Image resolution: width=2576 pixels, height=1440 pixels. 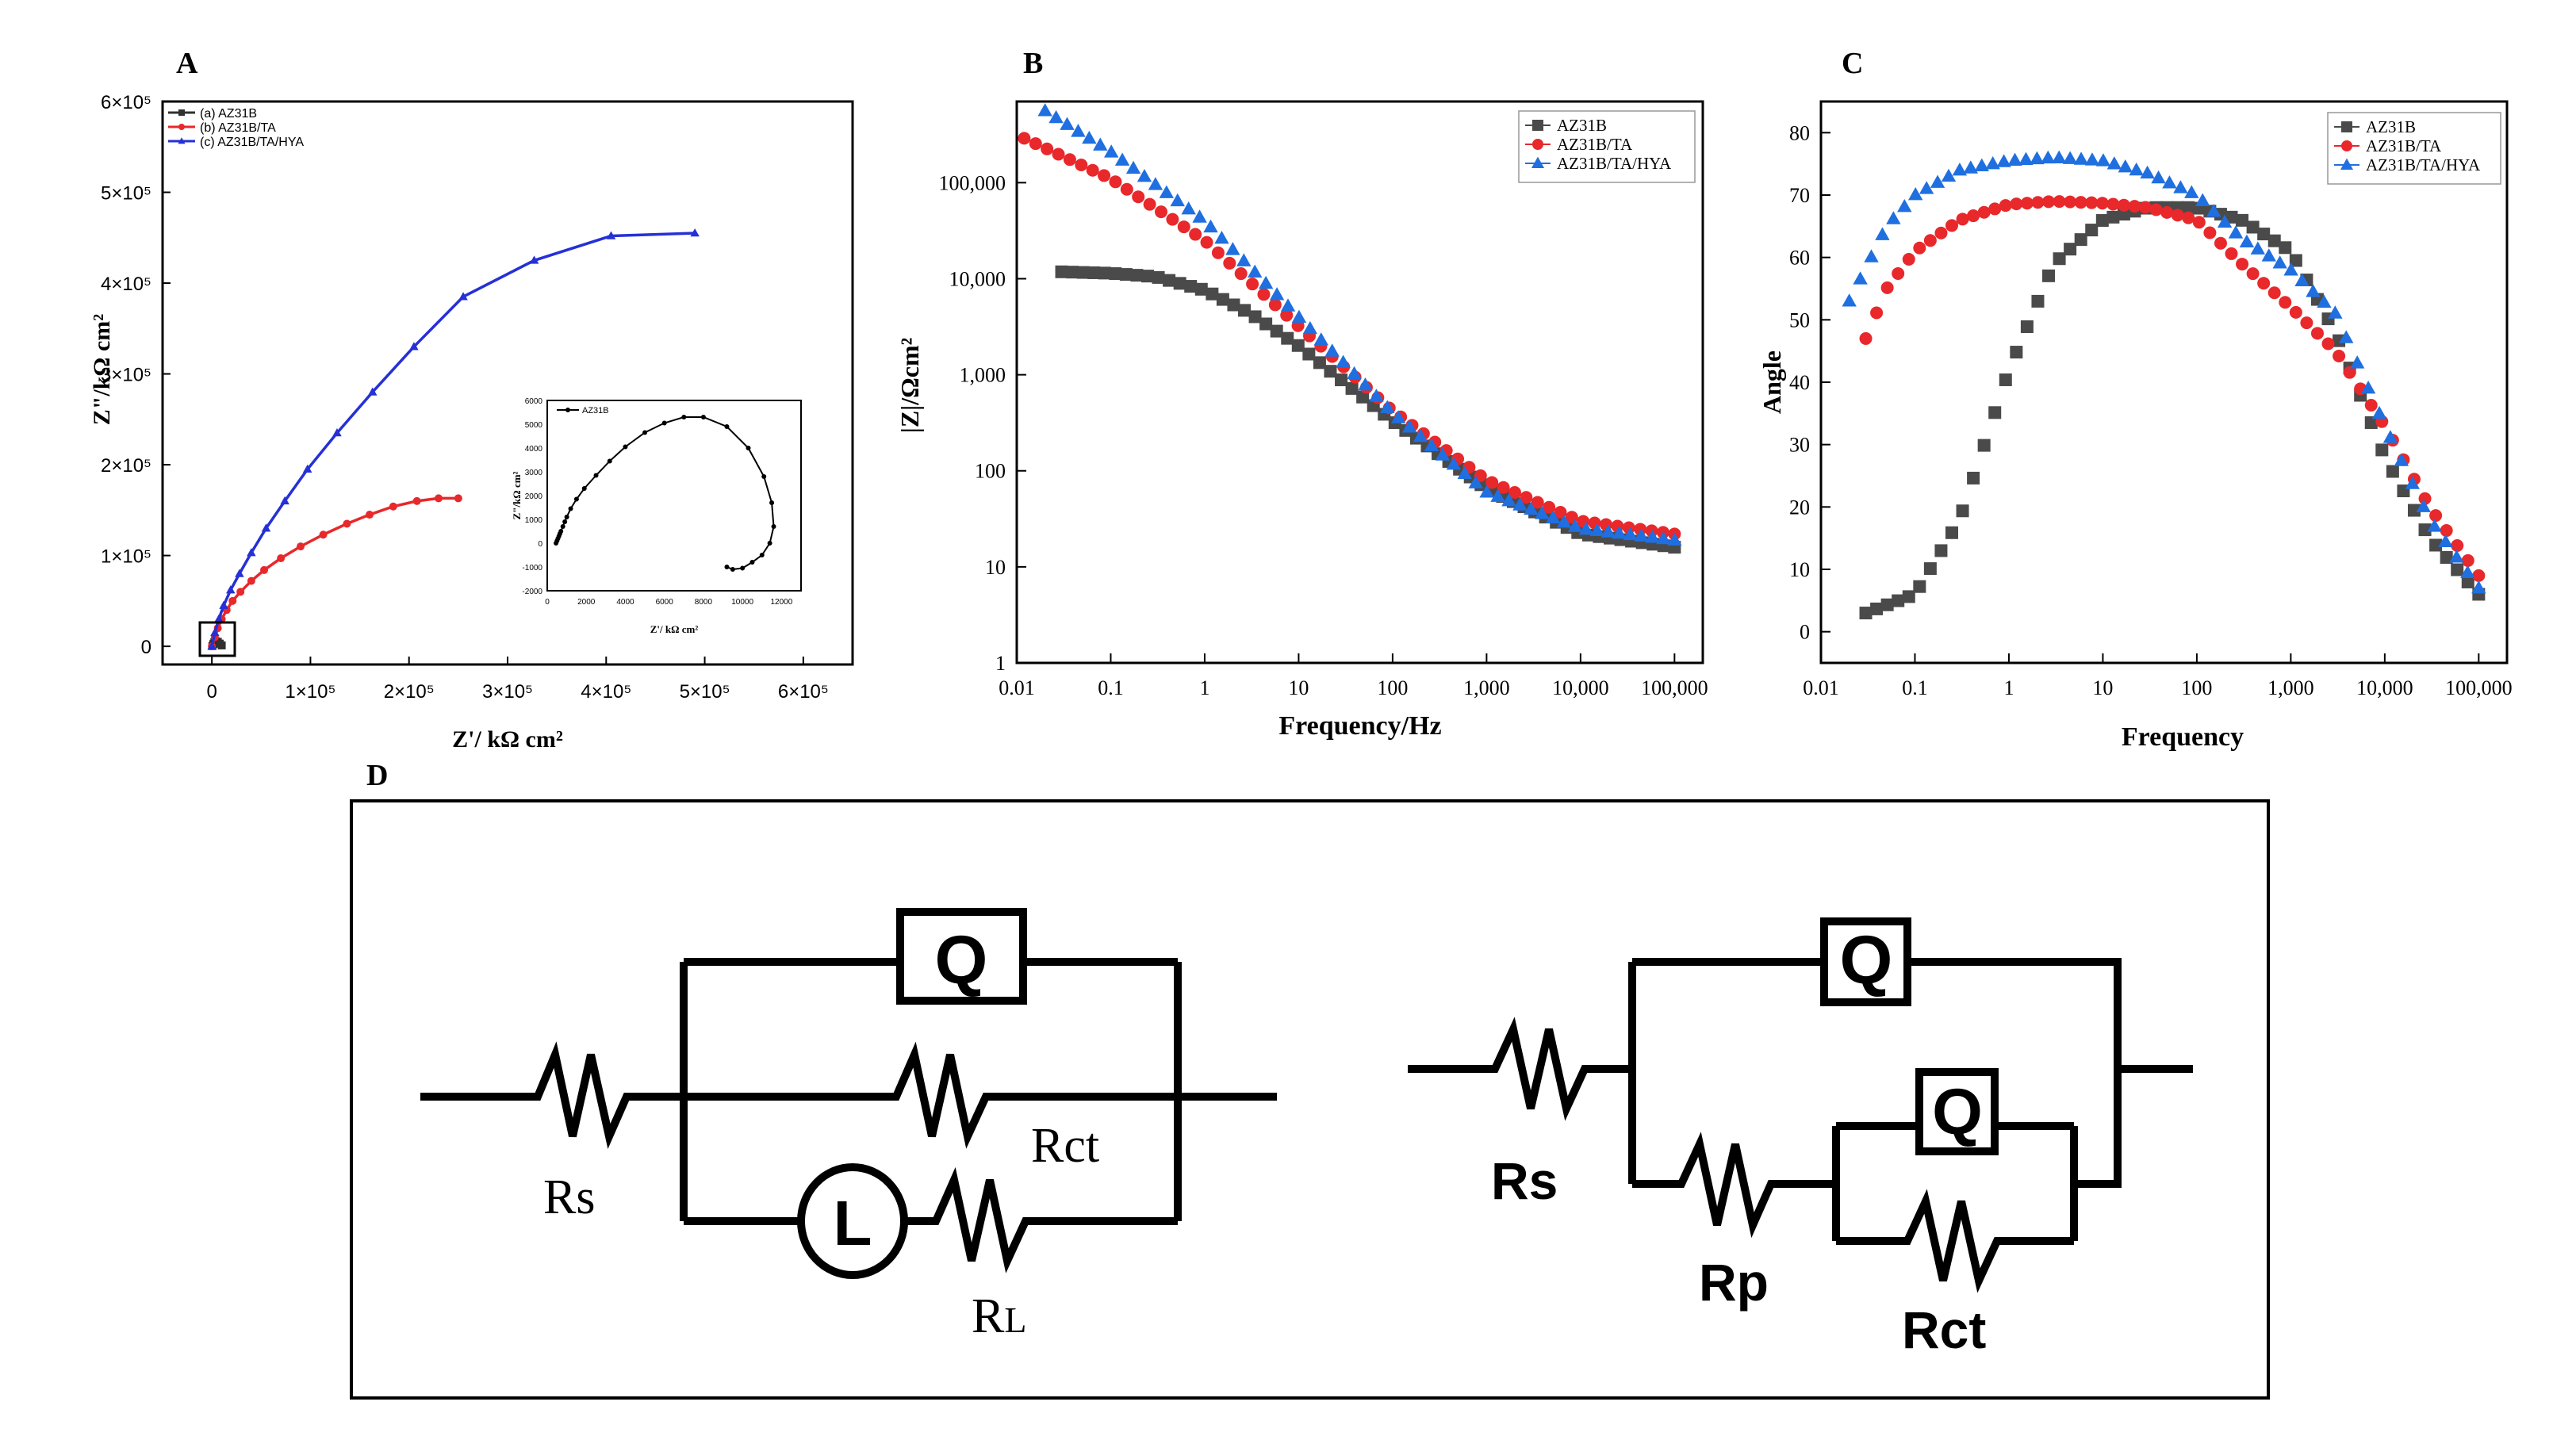 I want to click on x-tick-label-a: 3×10⁵, so click(x=508, y=692).